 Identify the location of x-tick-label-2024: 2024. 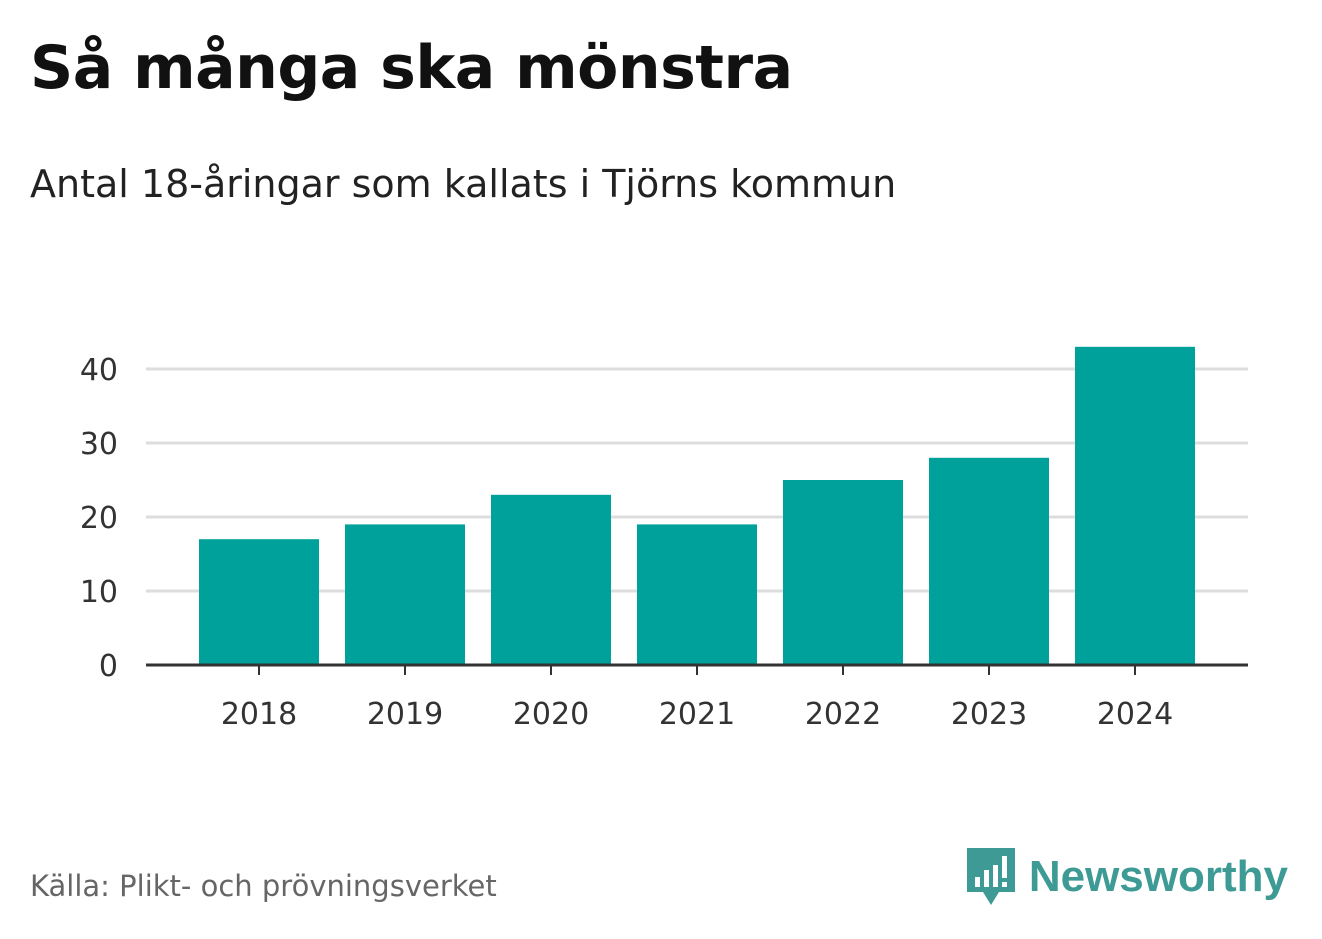
(1135, 714).